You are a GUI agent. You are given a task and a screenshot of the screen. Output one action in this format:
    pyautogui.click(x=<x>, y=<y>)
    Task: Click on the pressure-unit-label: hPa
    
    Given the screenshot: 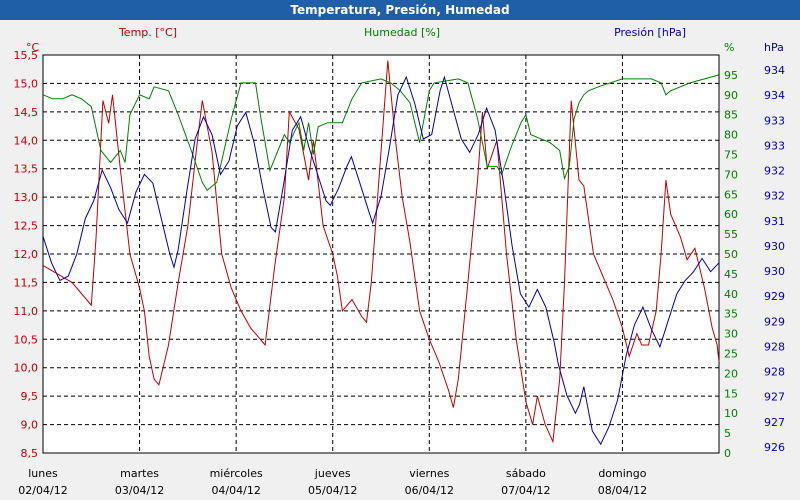 What is the action you would take?
    pyautogui.click(x=774, y=47)
    